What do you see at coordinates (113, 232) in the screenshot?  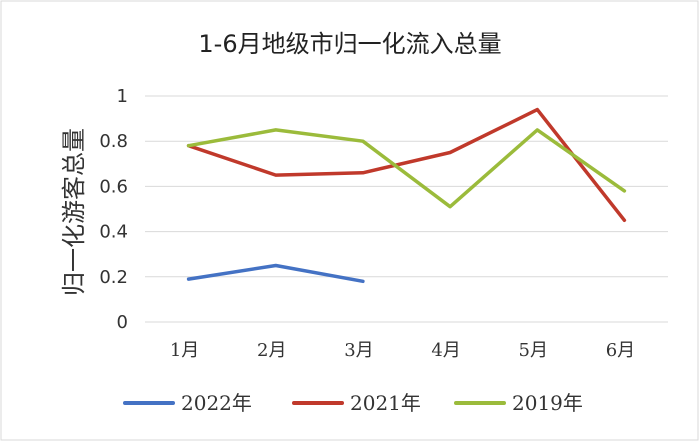 I see `y-tick-label: 0.4` at bounding box center [113, 232].